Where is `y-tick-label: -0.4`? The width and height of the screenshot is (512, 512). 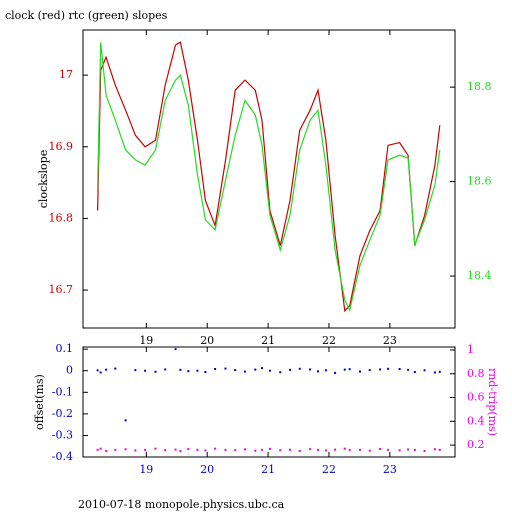 y-tick-label: -0.4 is located at coordinates (62, 456).